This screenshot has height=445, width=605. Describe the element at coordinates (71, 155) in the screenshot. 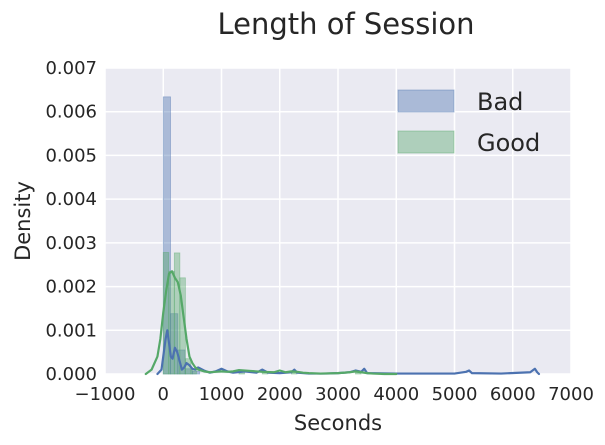

I see `y-tick-label: 0.005` at that location.